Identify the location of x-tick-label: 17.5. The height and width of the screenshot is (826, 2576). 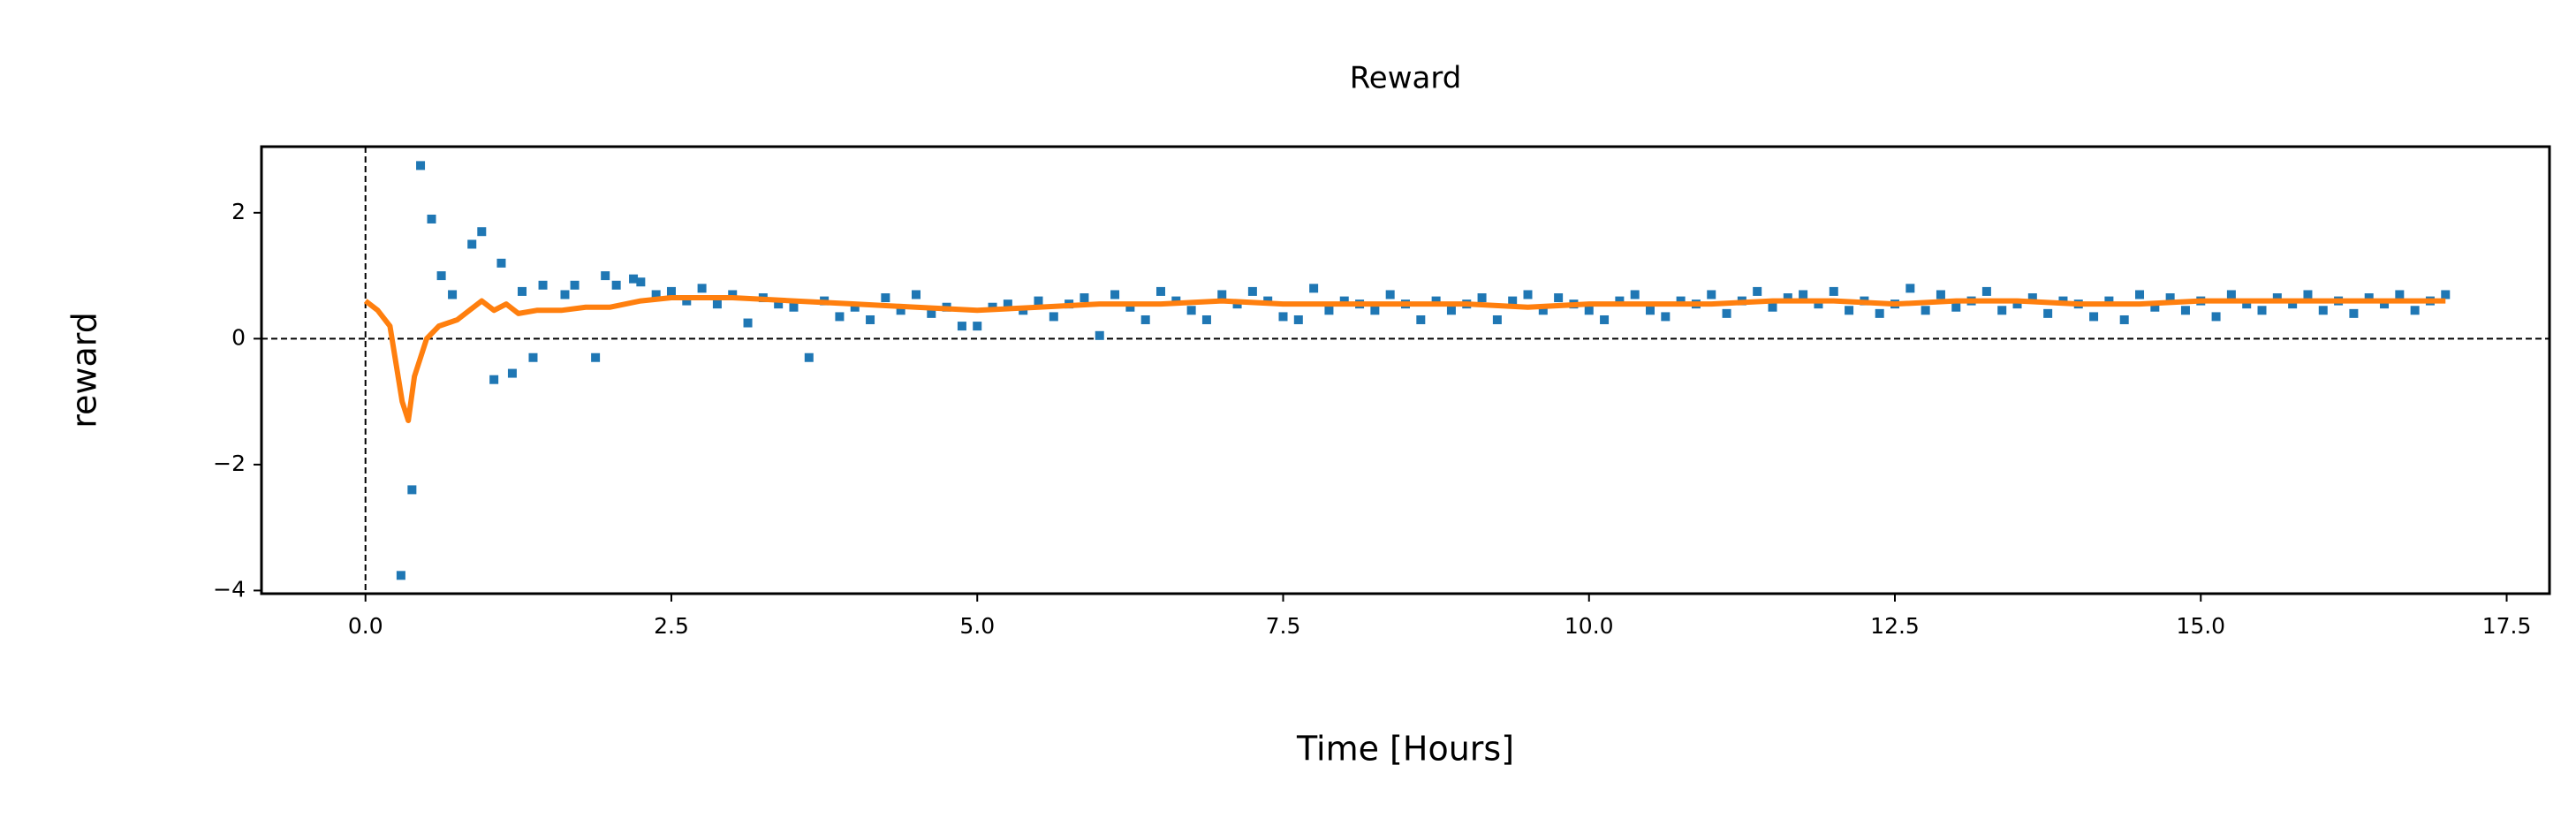
(2507, 626).